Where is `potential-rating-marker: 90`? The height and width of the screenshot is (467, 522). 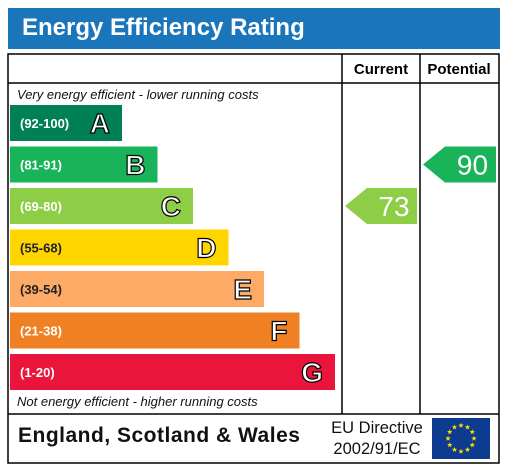 potential-rating-marker: 90 is located at coordinates (459, 164).